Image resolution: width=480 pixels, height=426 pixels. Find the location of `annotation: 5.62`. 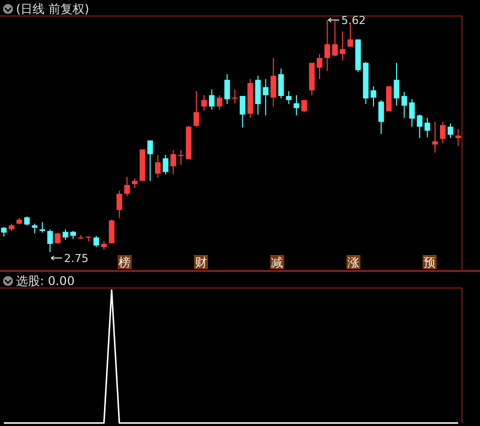

annotation: 5.62 is located at coordinates (353, 20).